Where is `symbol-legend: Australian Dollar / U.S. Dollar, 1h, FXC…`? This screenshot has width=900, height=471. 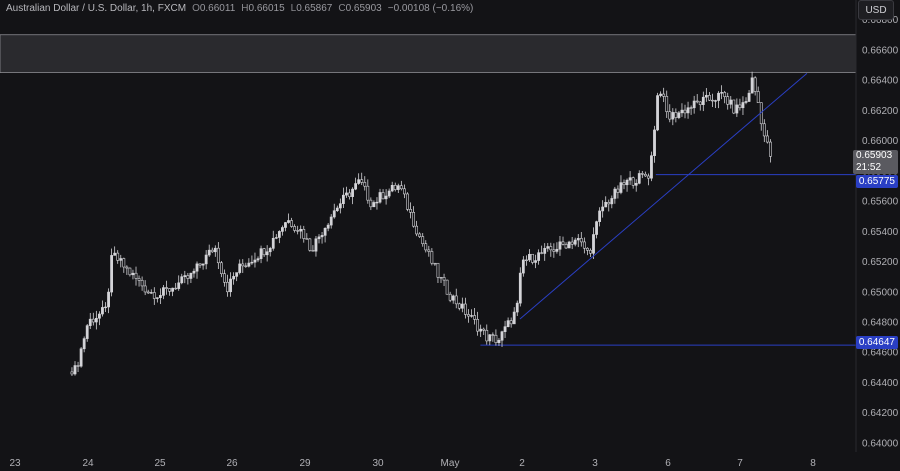 symbol-legend: Australian Dollar / U.S. Dollar, 1h, FXC… is located at coordinates (239, 8).